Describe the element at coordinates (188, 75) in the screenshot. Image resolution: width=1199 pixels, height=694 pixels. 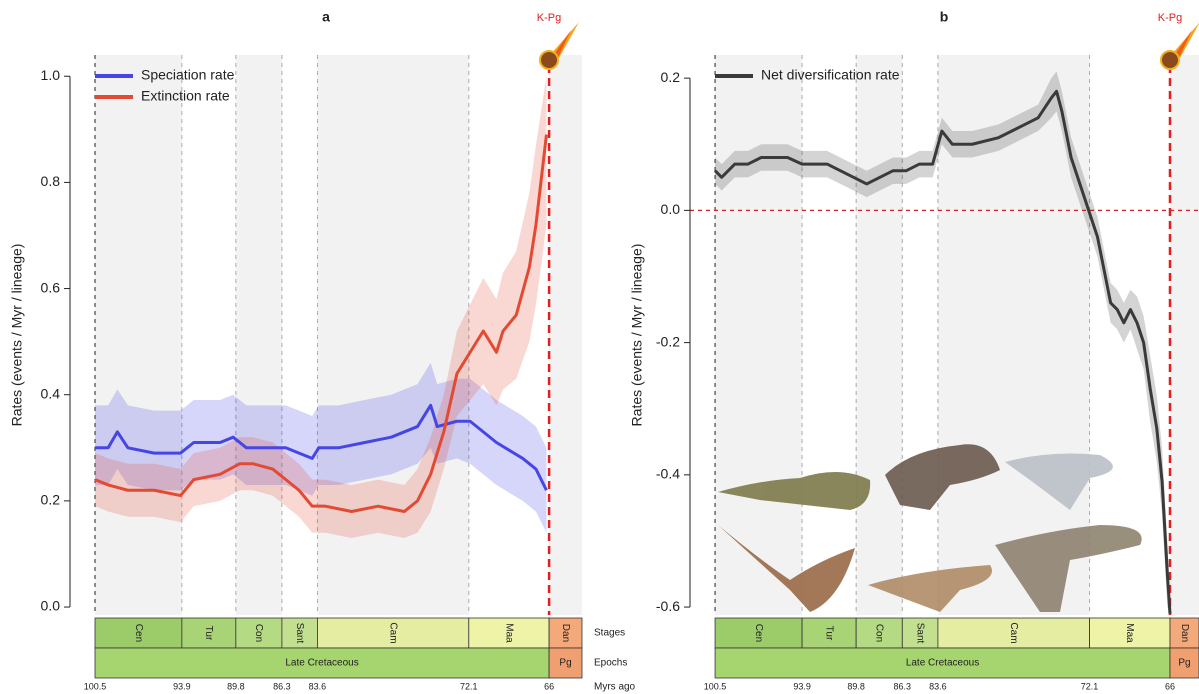
I see `legend-label: Speciation rate` at that location.